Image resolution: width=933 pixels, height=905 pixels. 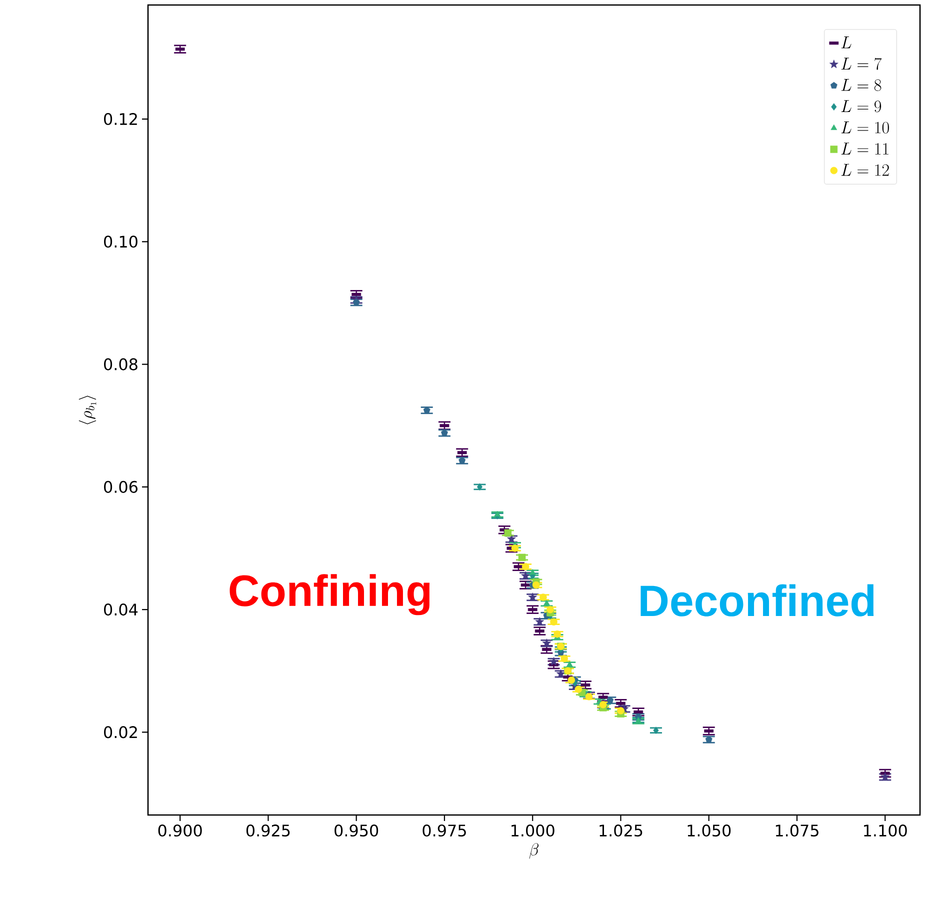 I want to click on annotation: Deconfined, so click(x=757, y=600).